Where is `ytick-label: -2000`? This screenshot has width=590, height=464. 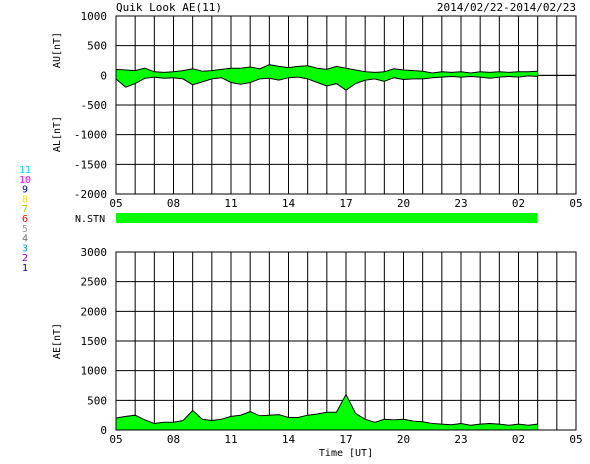
ytick-label: -2000 is located at coordinates (90, 194).